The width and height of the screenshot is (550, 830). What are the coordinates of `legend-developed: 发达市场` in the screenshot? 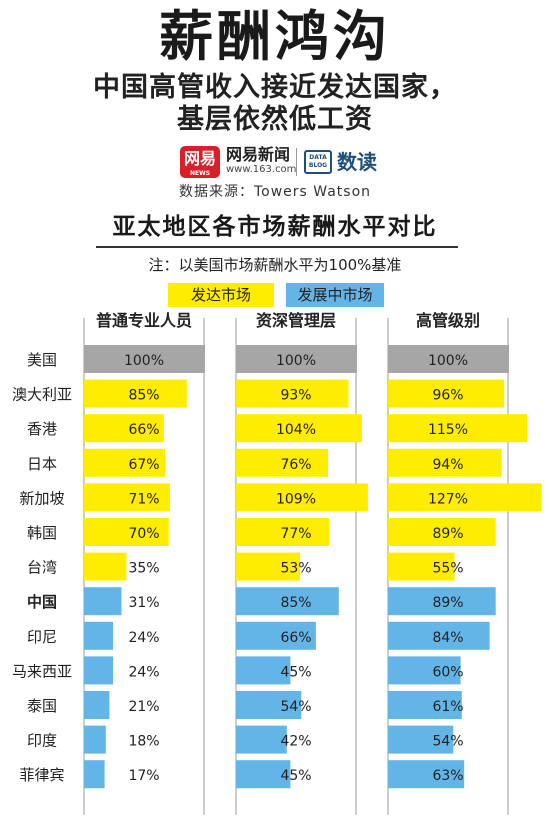 It's located at (221, 295).